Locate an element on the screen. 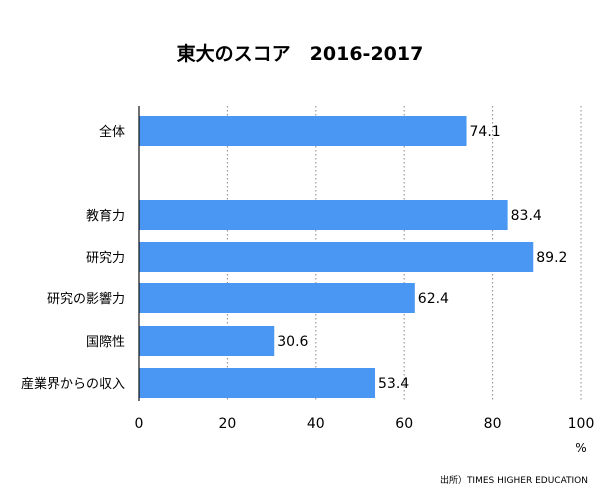 The image size is (600, 500). category-label: 全体 is located at coordinates (112, 132).